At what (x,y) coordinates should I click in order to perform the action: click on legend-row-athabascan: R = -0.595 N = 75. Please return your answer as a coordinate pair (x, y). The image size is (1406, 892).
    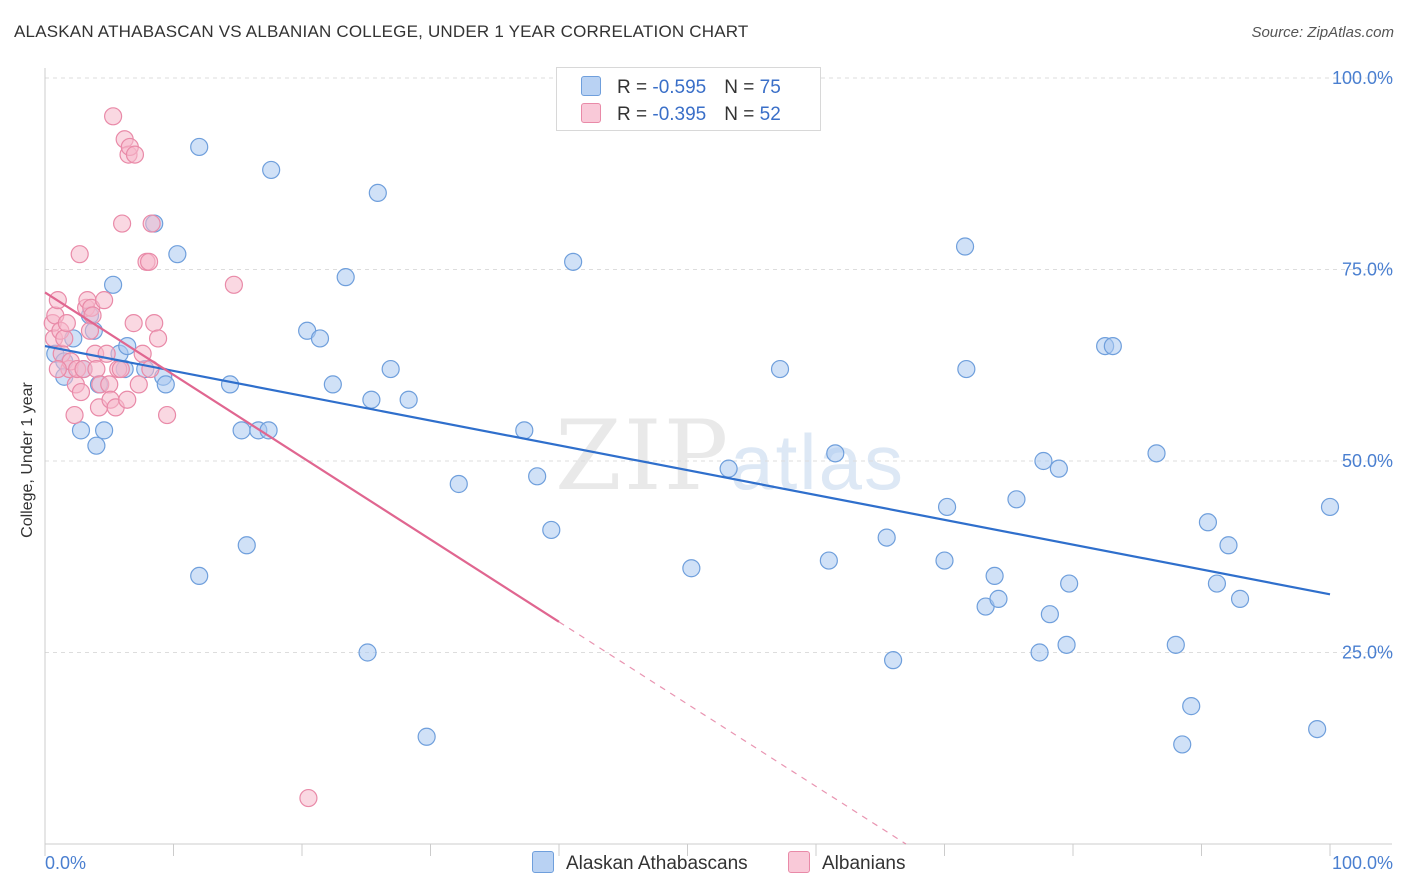
    Looking at the image, I should click on (681, 88).